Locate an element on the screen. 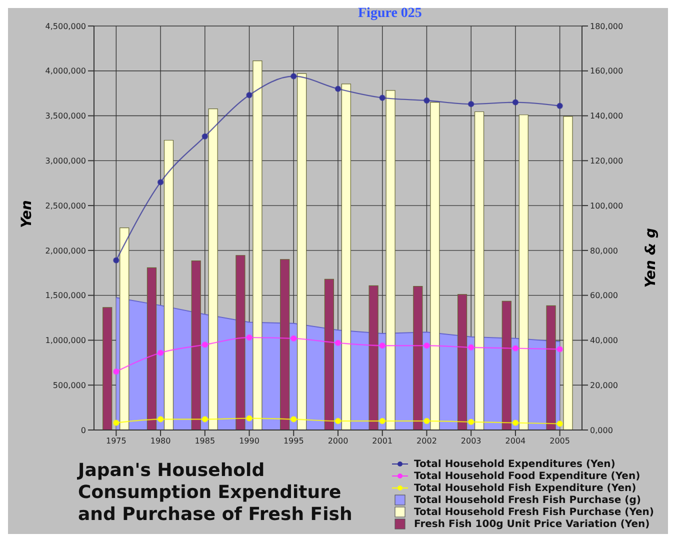 This screenshot has height=542, width=676. y-tick-label: 0 is located at coordinates (83, 430).